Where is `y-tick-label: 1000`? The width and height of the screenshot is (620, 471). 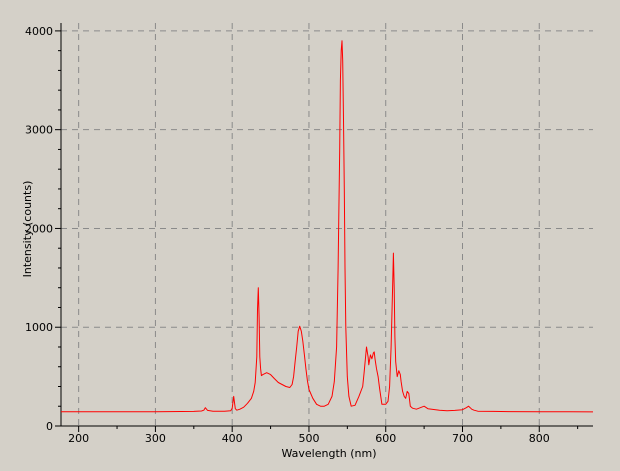
y-tick-label: 1000 is located at coordinates (39, 327).